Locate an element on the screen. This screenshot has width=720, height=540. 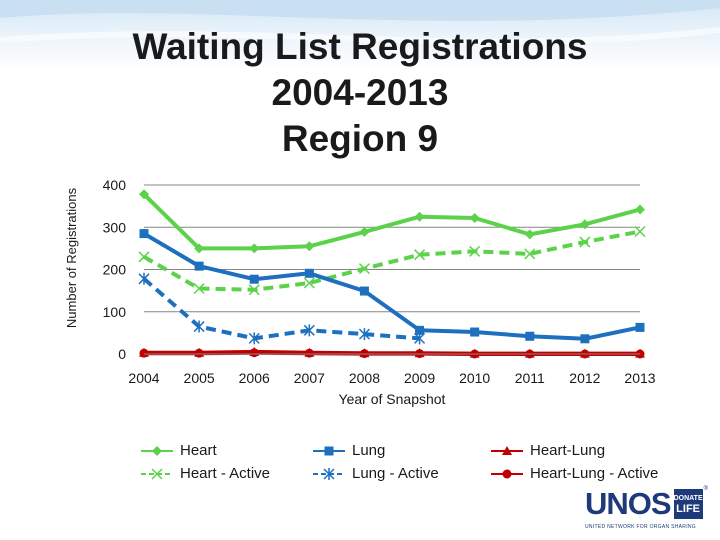
x-tick-label: 2009 is located at coordinates (419, 378).